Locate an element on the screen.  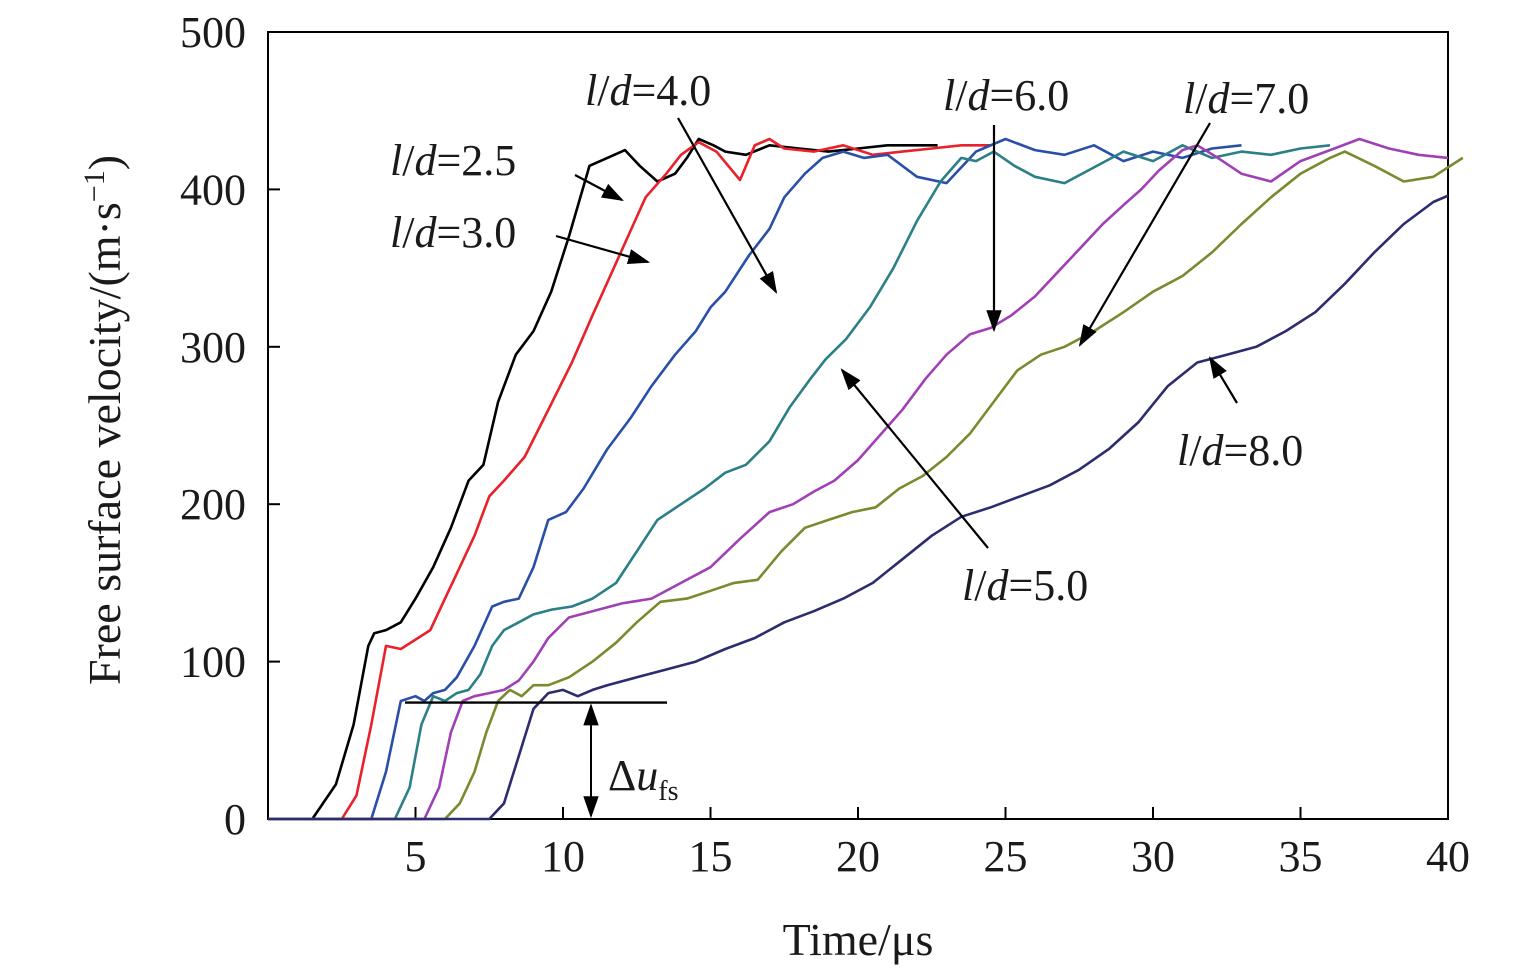
curve-label-ld30: l/d=3.0 is located at coordinates (453, 232).